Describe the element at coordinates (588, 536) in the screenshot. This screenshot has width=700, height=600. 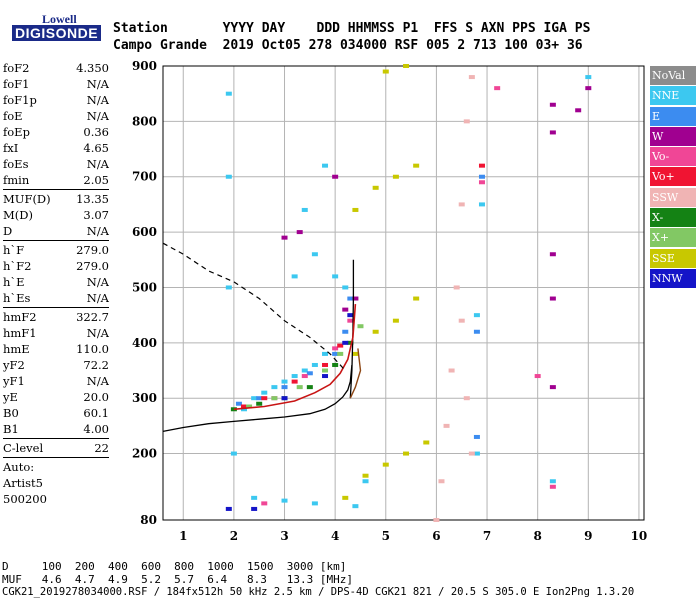
I see `x-tick-label: 9` at that location.